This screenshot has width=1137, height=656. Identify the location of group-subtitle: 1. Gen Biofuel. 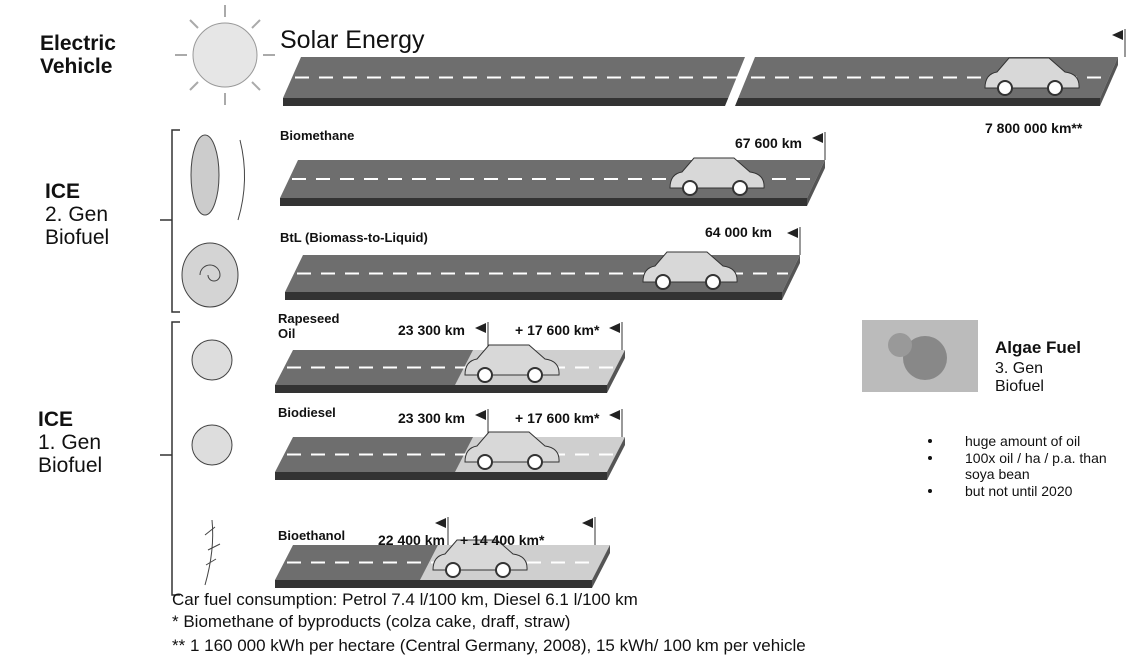
(70, 454).